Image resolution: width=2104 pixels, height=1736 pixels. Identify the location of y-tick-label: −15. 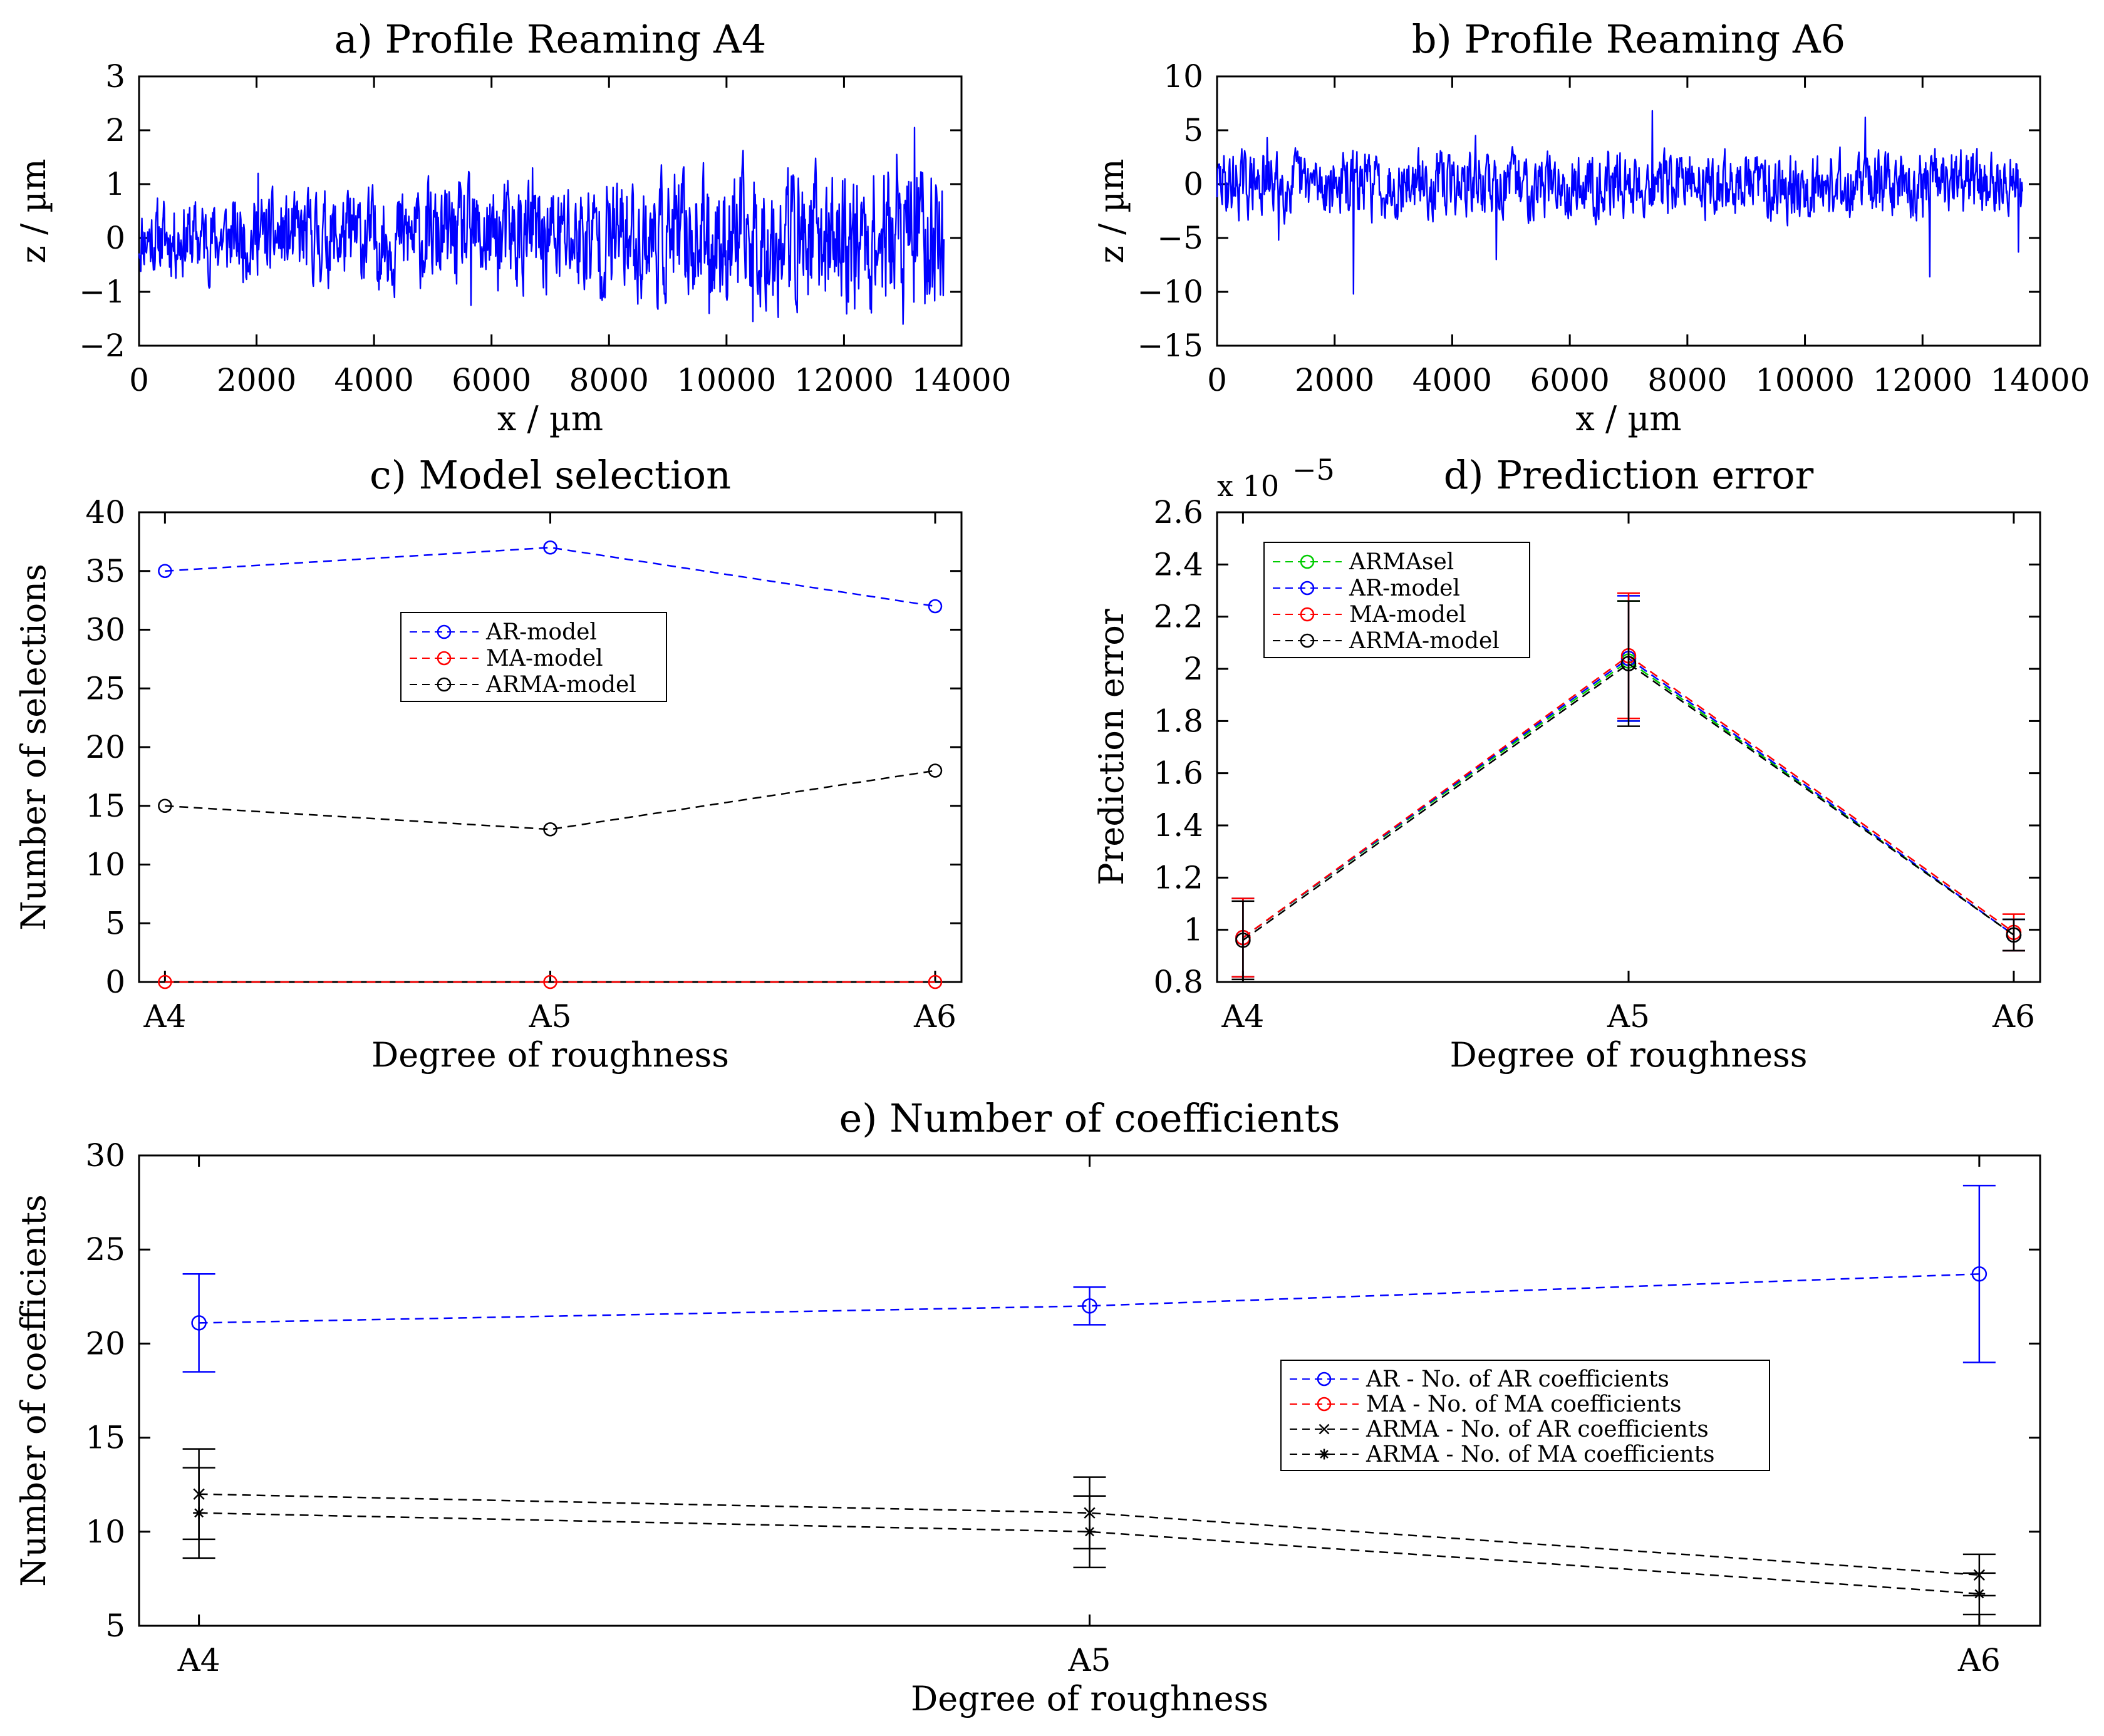
(1170, 346).